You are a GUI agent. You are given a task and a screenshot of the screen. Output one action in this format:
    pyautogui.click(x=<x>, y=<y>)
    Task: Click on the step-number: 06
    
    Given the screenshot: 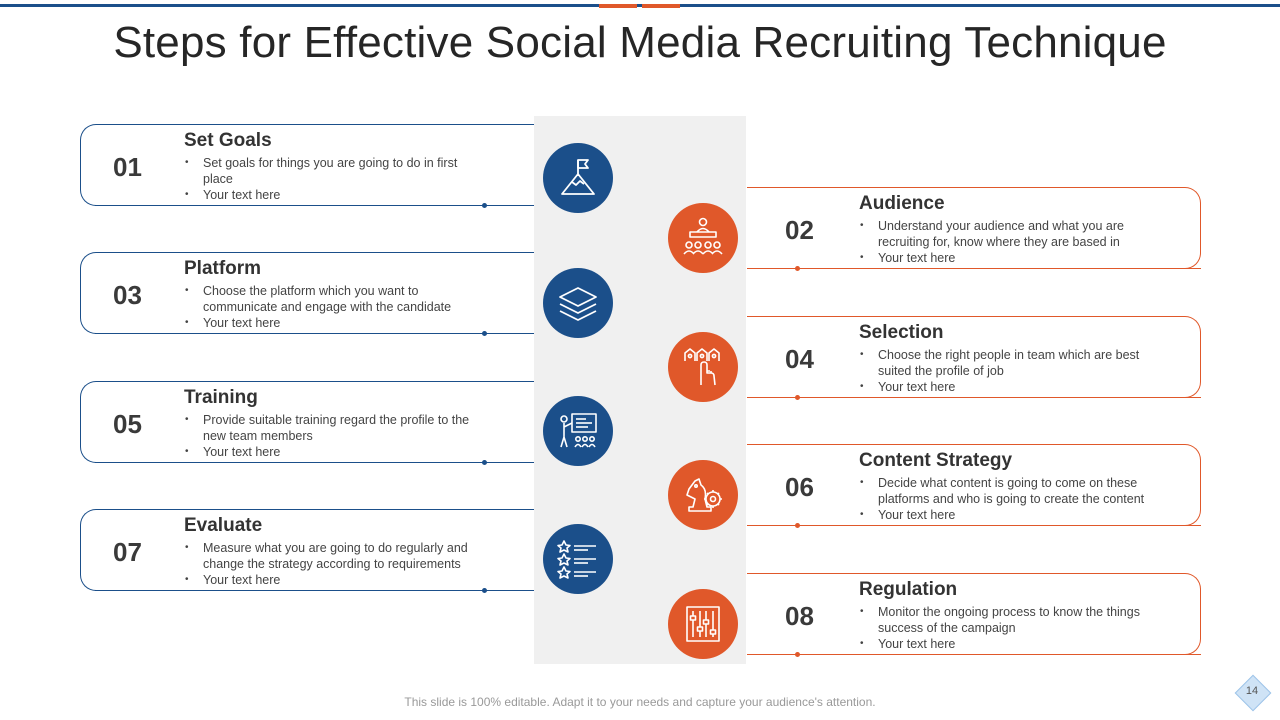 What is the action you would take?
    pyautogui.click(x=799, y=487)
    